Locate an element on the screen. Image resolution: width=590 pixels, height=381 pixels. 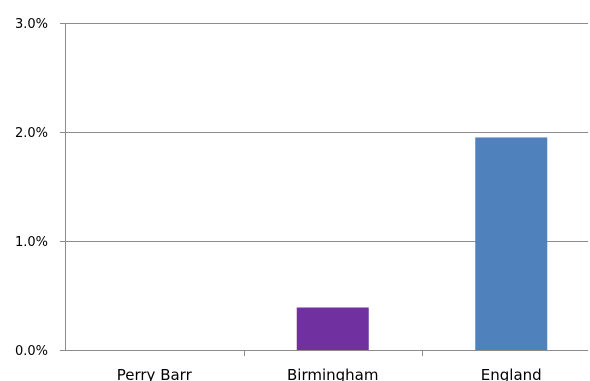
x-tick-label: England is located at coordinates (511, 373).